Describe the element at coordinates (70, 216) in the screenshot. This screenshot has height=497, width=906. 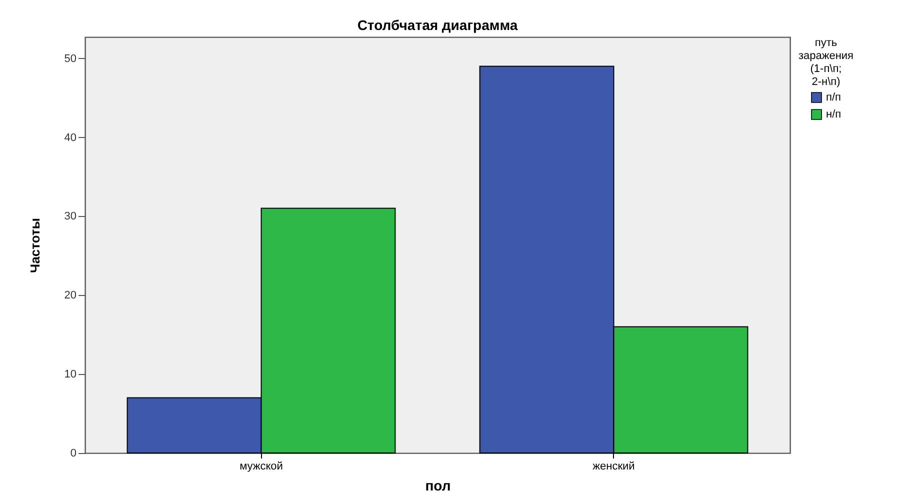
I see `y-tick-label: 30` at that location.